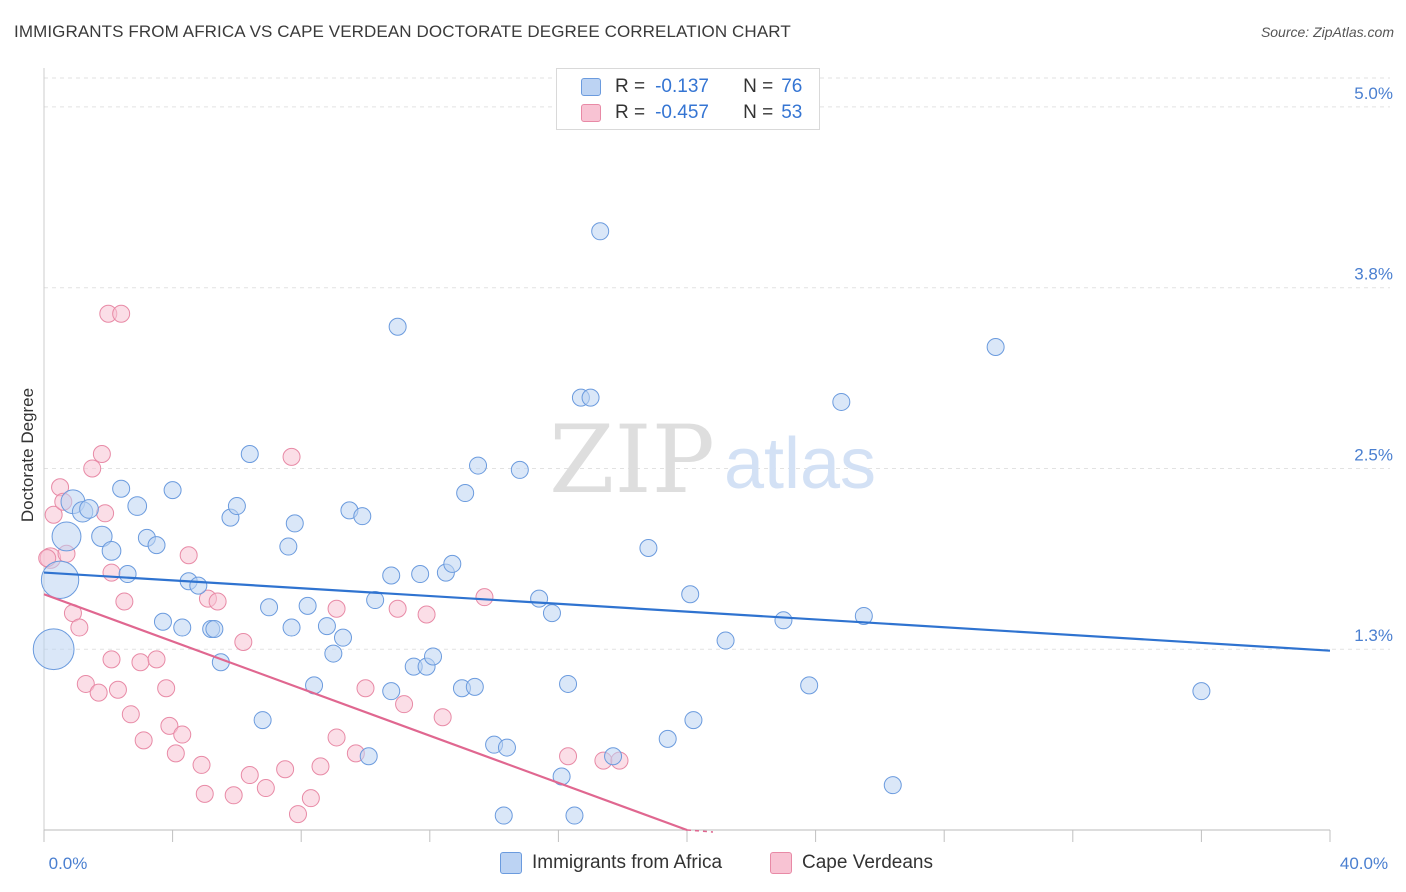 Image resolution: width=1406 pixels, height=892 pixels. I want to click on r-value: -0.457, so click(682, 112).